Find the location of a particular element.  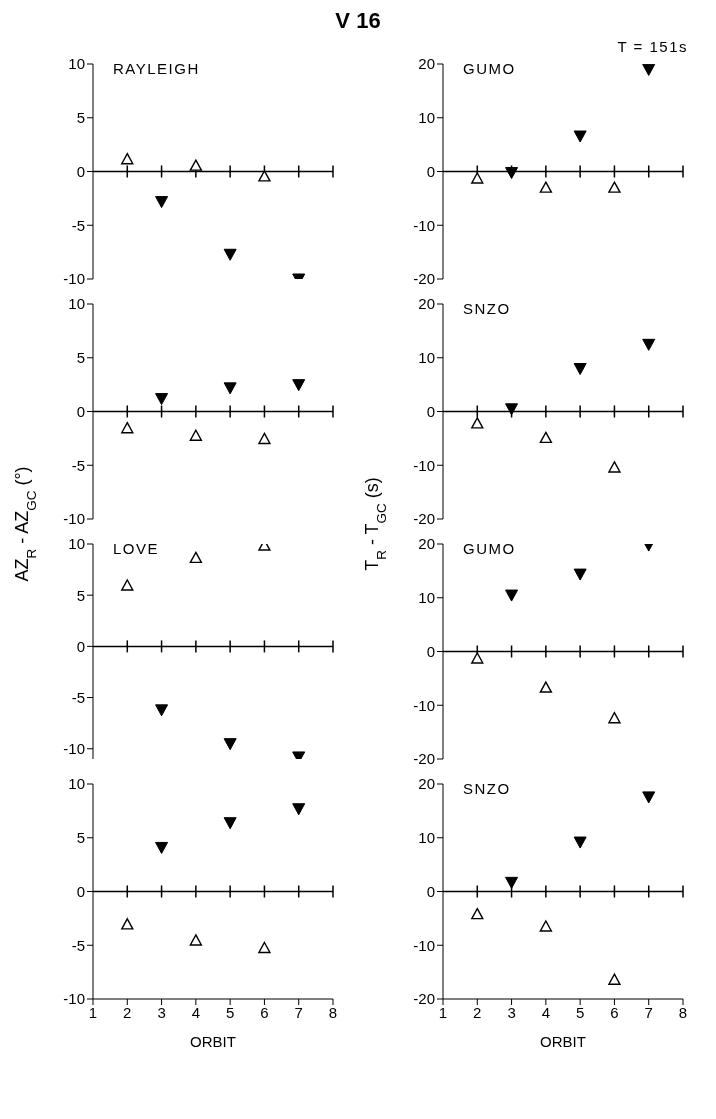

annotation: LOVE is located at coordinates (136, 548).